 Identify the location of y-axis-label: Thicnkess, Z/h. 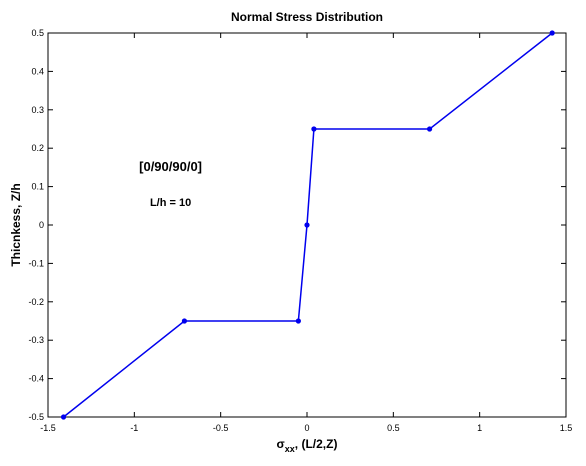
(16, 224).